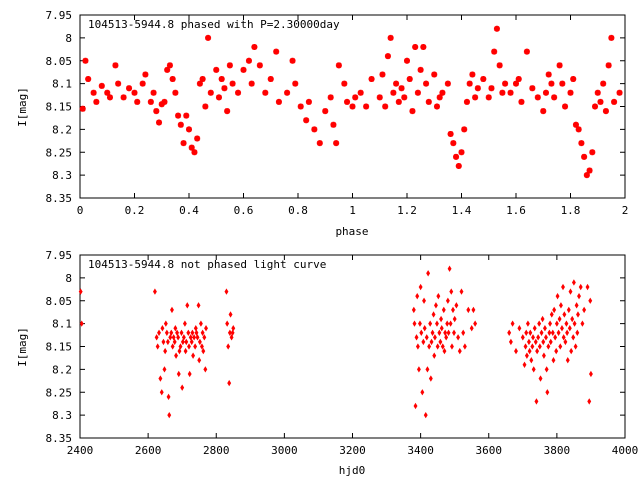  Describe the element at coordinates (214, 24) in the screenshot. I see `chart-title: 104513-5944.8 phased with P=2.30000day` at that location.